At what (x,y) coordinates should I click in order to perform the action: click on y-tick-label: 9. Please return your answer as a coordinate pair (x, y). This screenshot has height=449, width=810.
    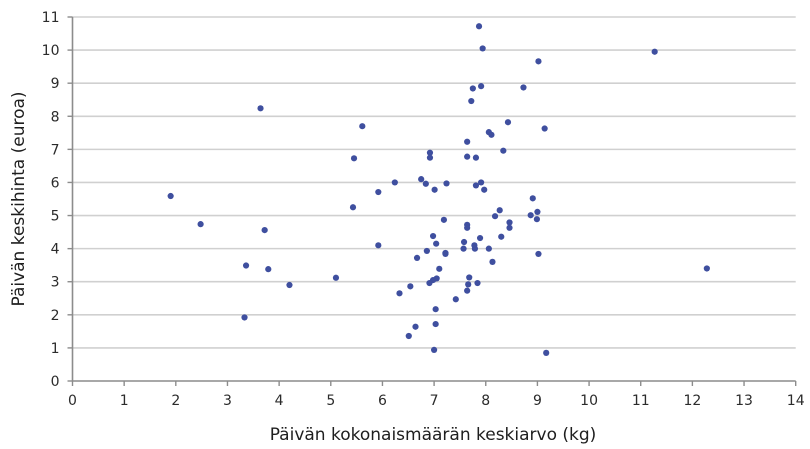
    Looking at the image, I should click on (55, 84).